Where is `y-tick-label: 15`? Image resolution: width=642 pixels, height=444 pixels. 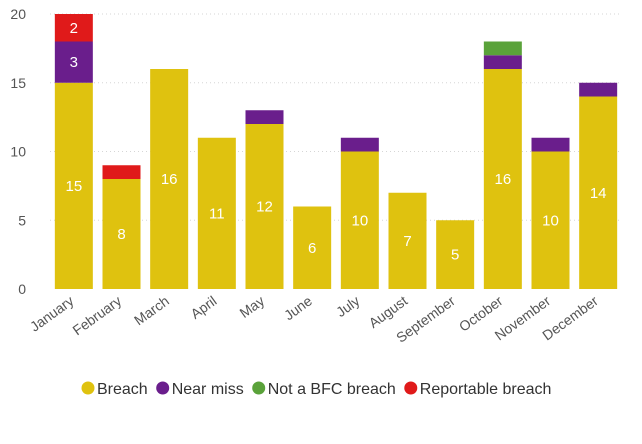 y-tick-label: 15 is located at coordinates (18, 83).